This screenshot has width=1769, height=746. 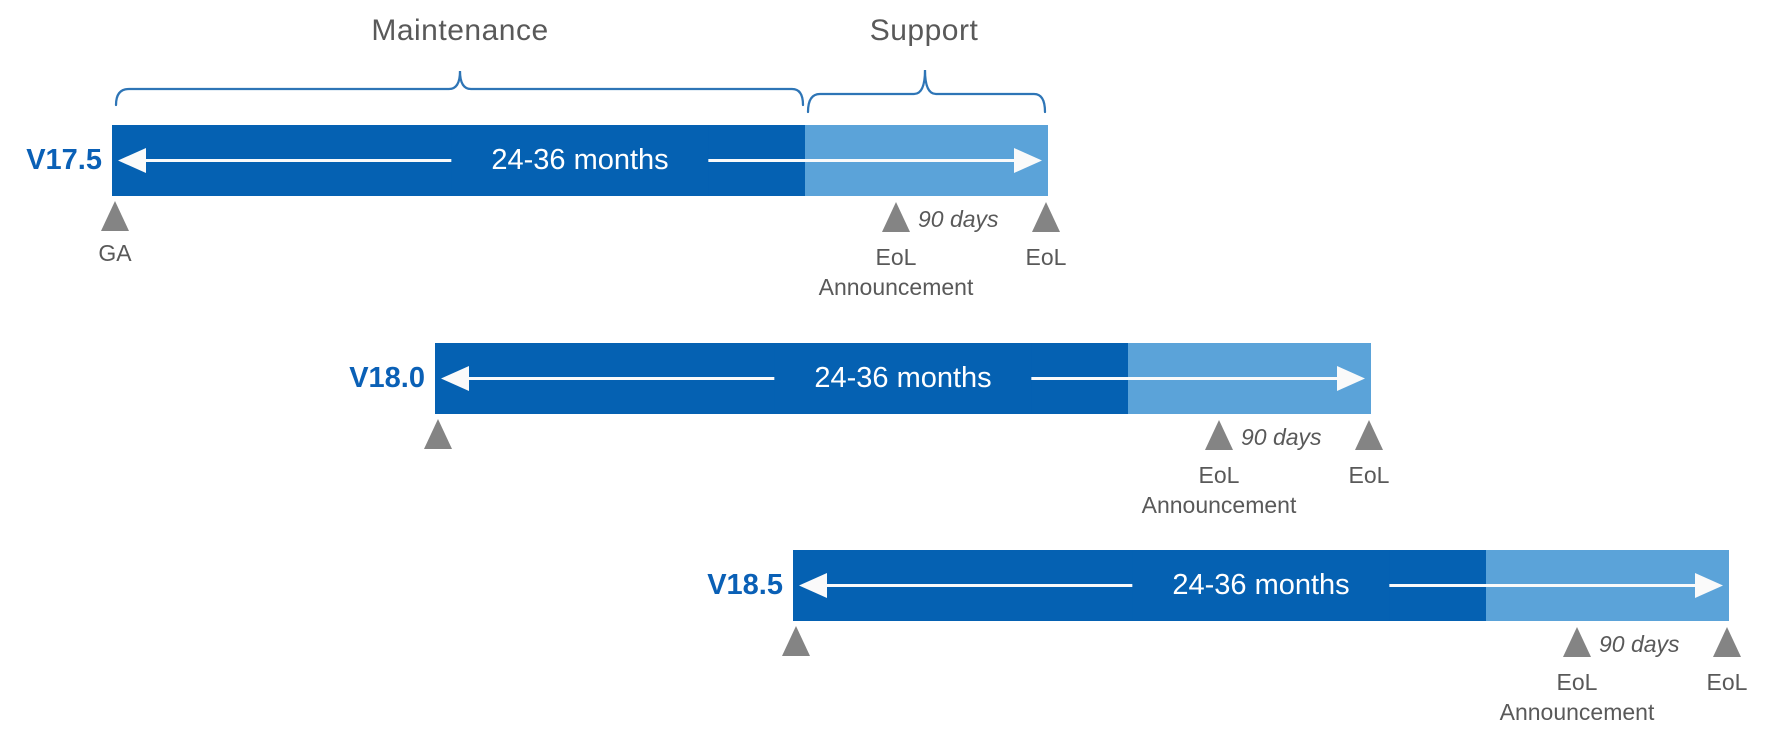 I want to click on maintenance-brace, so click(x=459, y=88).